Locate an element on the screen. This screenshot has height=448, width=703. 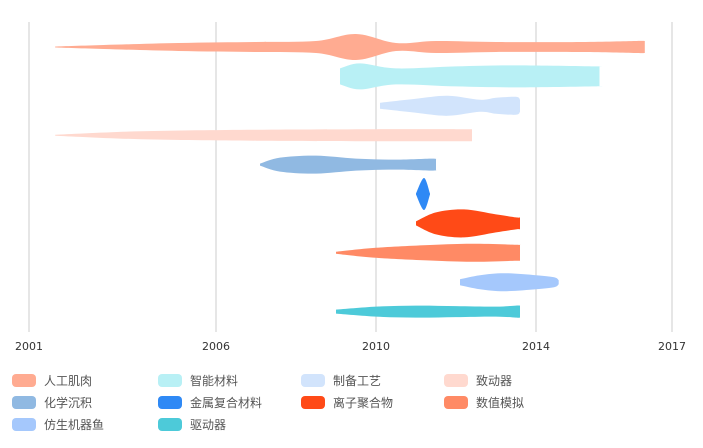
x-tick-label: 2001 is located at coordinates (29, 346).